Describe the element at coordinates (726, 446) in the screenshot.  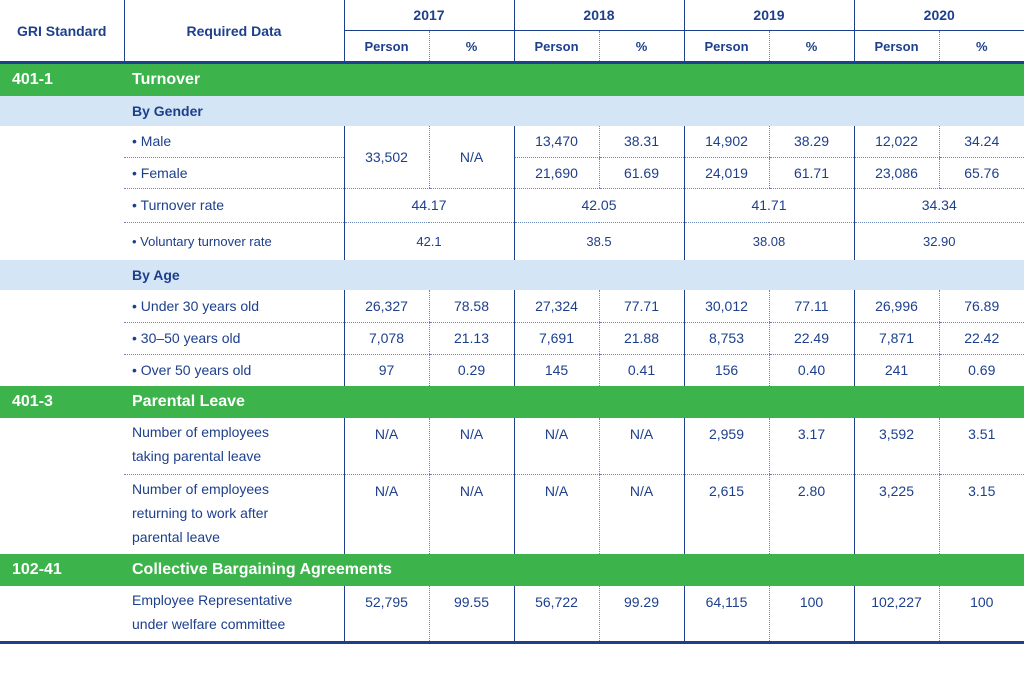
I see `cell-value: 2,959` at that location.